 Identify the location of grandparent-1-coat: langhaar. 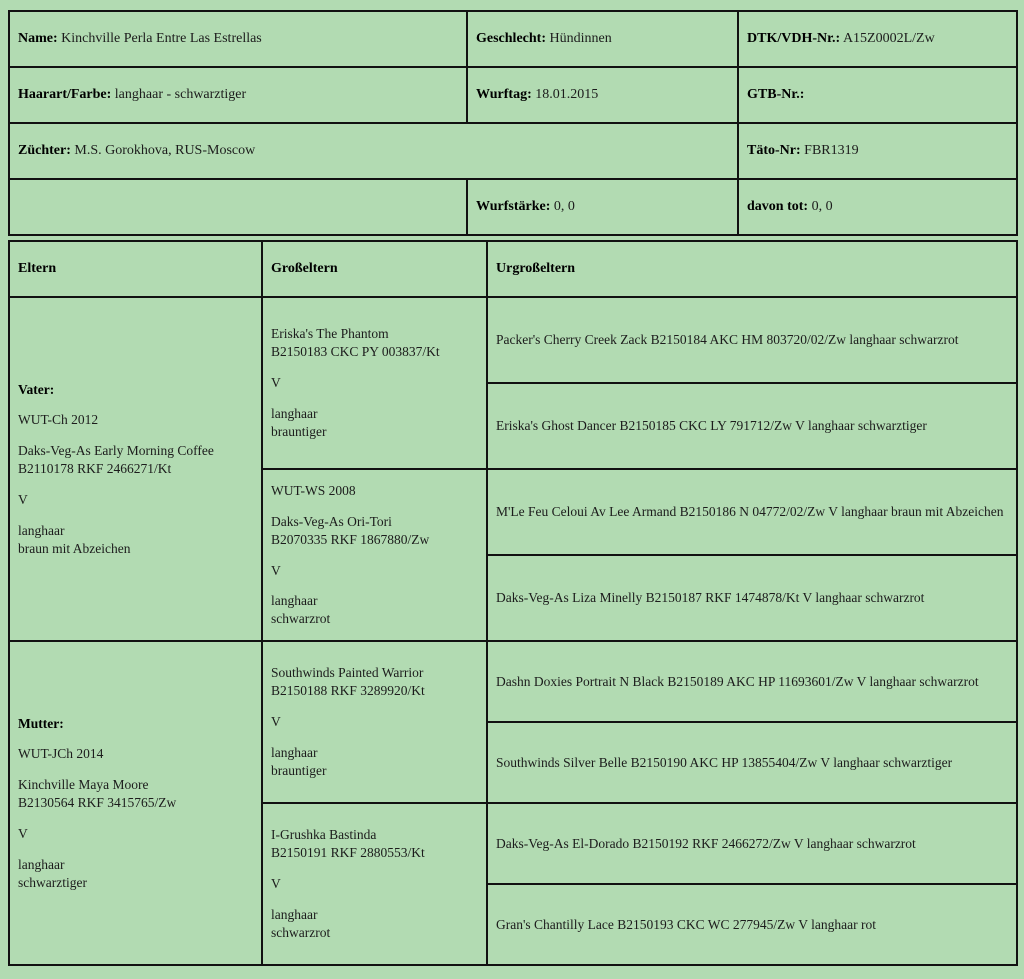
(294, 413).